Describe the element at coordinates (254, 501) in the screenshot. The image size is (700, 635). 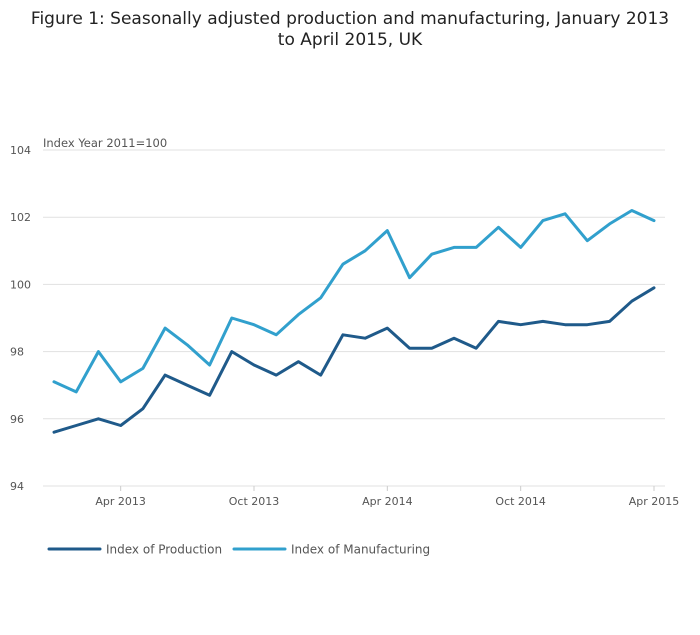
I see `x-tick-label: Oct 2013` at that location.